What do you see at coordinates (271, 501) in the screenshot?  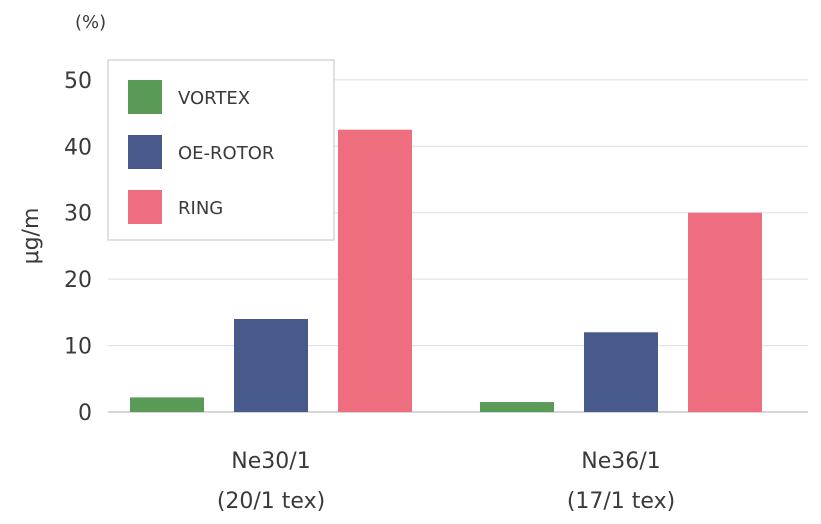 I see `x-category-sublabel: (20/1 tex)` at bounding box center [271, 501].